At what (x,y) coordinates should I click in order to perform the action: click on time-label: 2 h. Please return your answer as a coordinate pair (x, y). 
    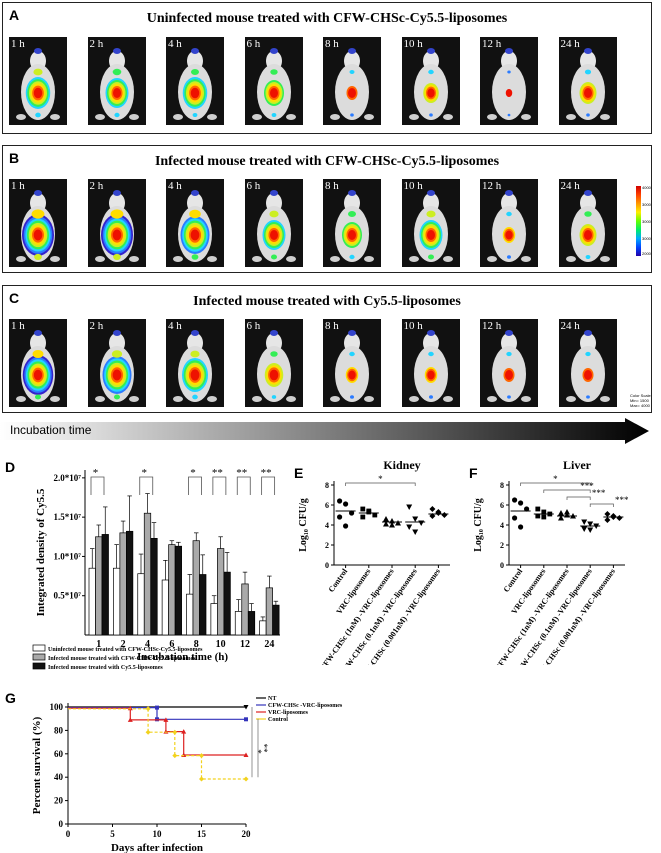
    Looking at the image, I should click on (96, 326).